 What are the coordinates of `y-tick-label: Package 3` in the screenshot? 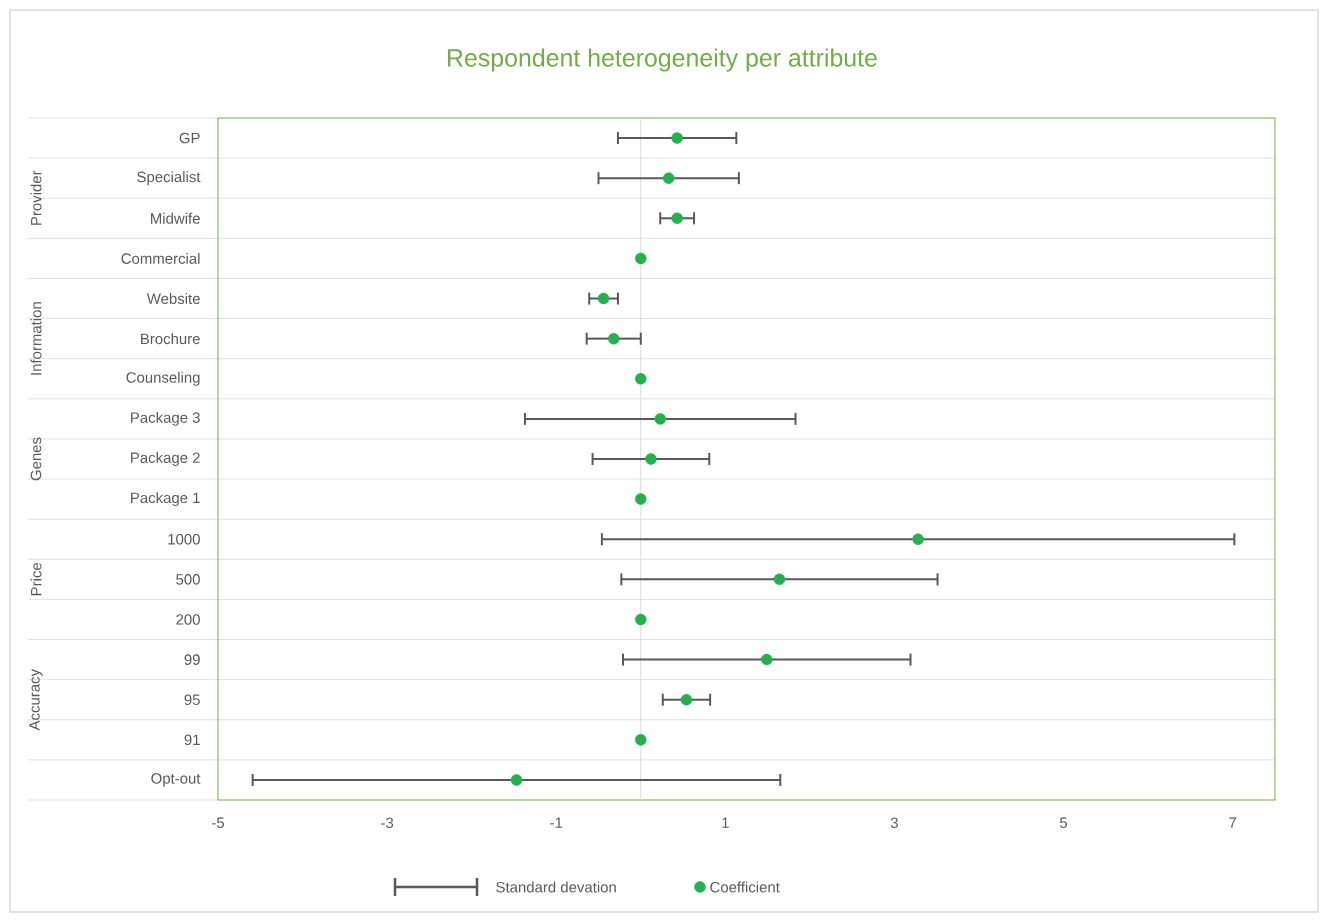 It's located at (165, 418).